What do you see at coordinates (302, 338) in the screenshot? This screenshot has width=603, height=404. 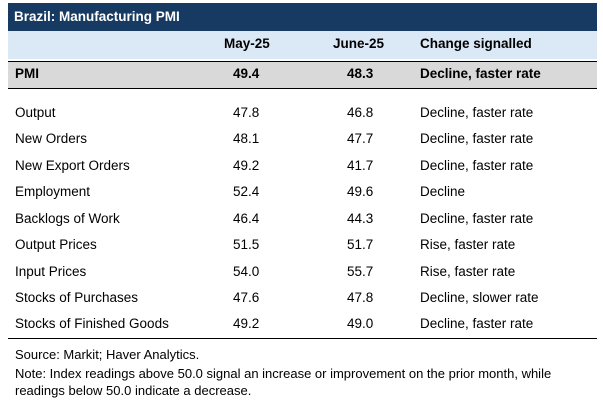 I see `table-bottom-rule` at bounding box center [302, 338].